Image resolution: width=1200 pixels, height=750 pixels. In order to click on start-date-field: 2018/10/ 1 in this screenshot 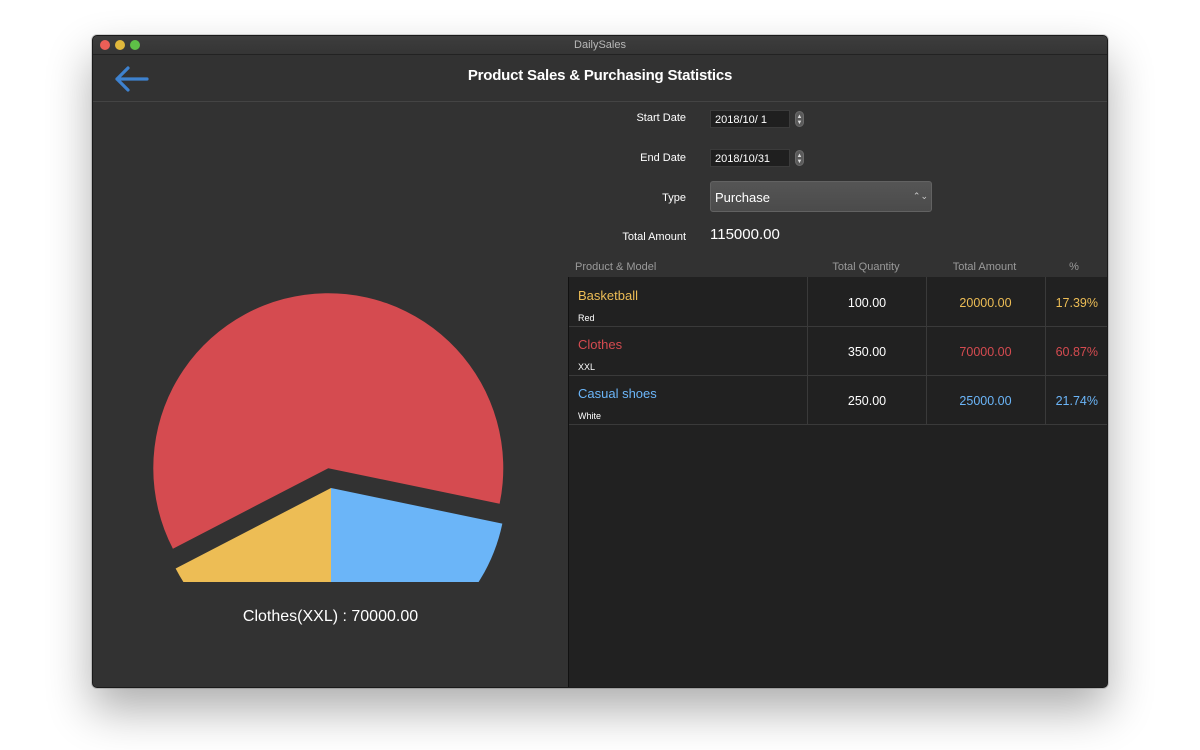, I will do `click(750, 119)`.